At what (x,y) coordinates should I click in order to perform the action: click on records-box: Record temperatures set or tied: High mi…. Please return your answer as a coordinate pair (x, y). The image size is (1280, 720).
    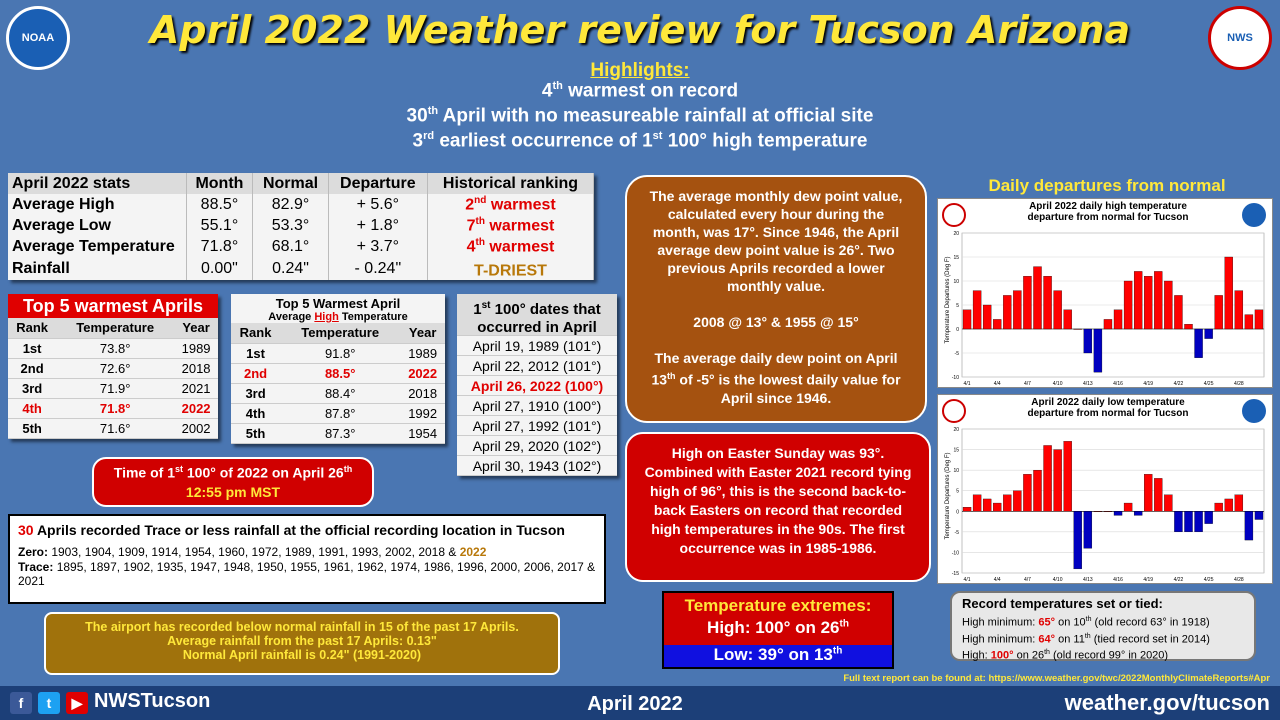
    Looking at the image, I should click on (1103, 626).